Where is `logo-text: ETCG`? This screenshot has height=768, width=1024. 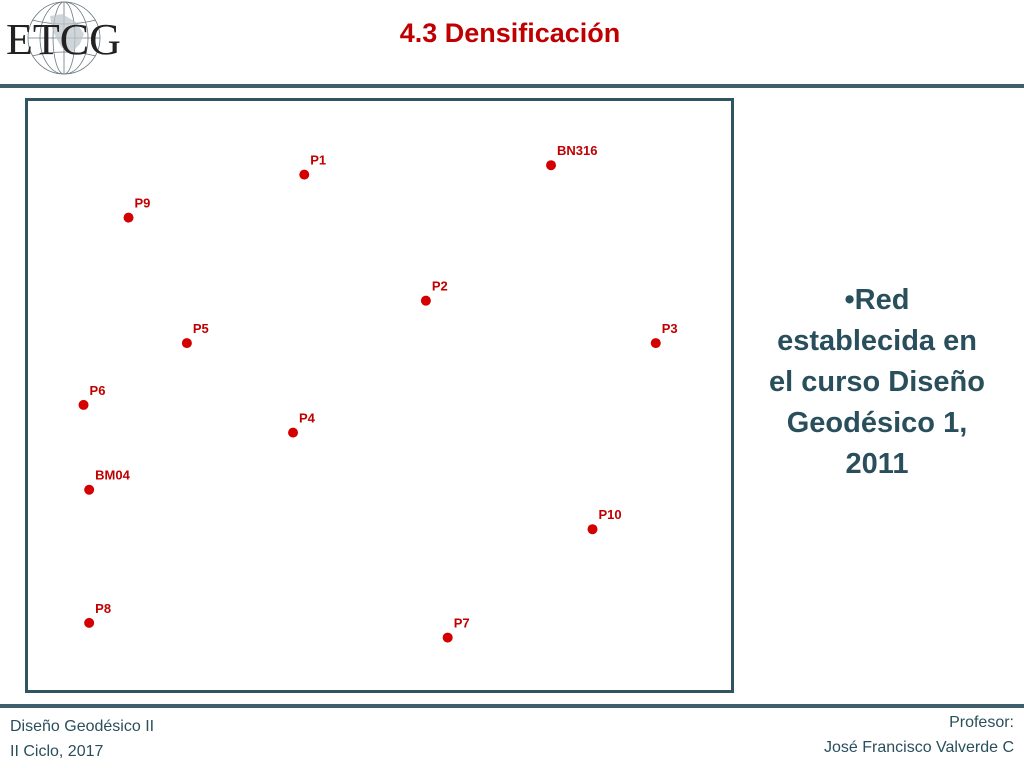 logo-text: ETCG is located at coordinates (63, 39).